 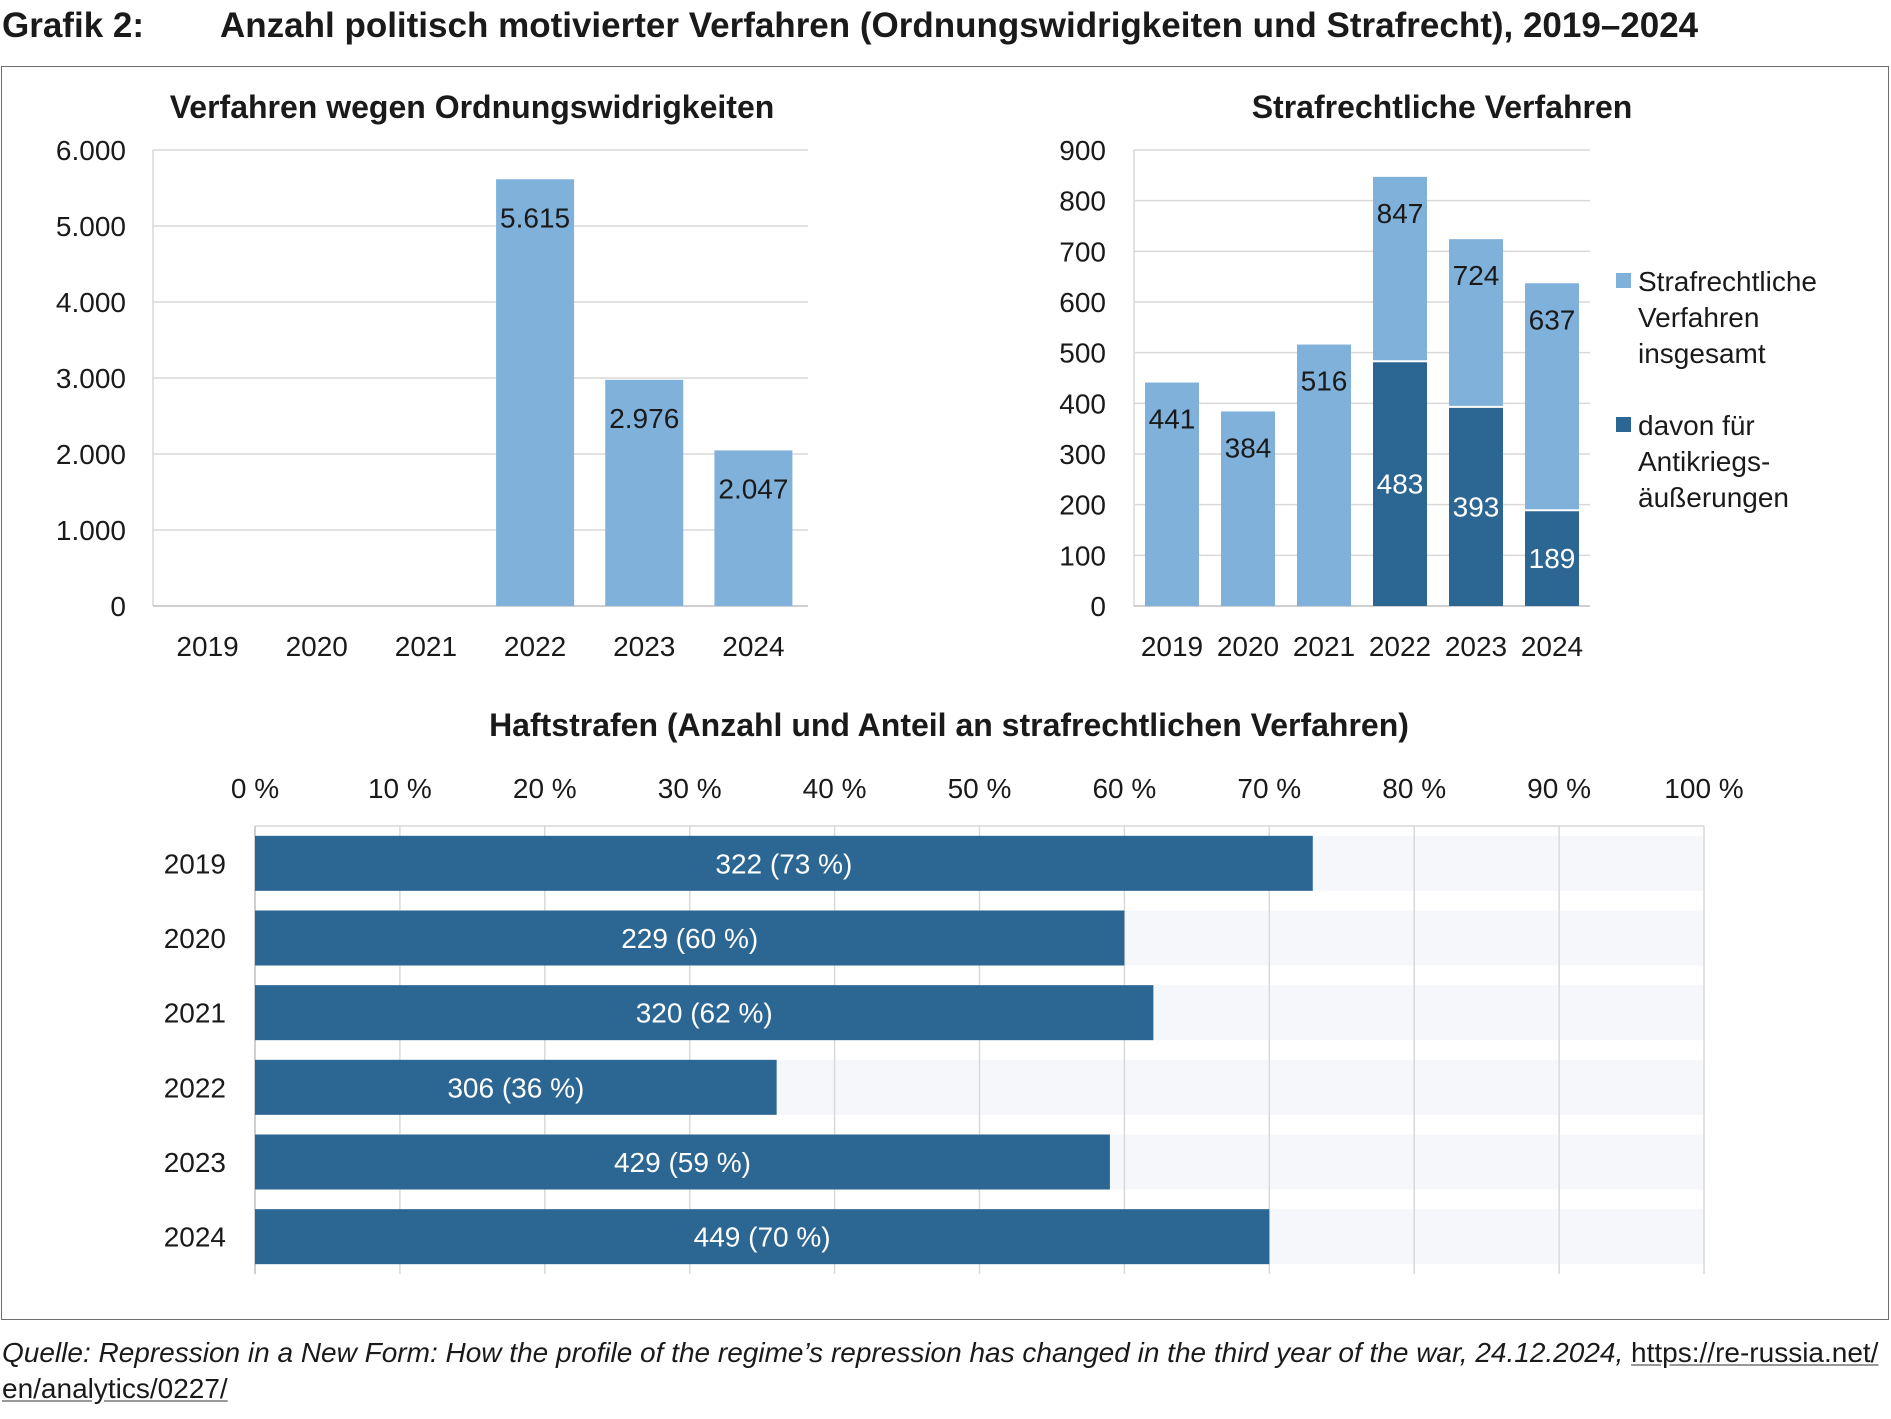 I want to click on source-link-1: https://re-russia.net/, so click(x=1755, y=1352).